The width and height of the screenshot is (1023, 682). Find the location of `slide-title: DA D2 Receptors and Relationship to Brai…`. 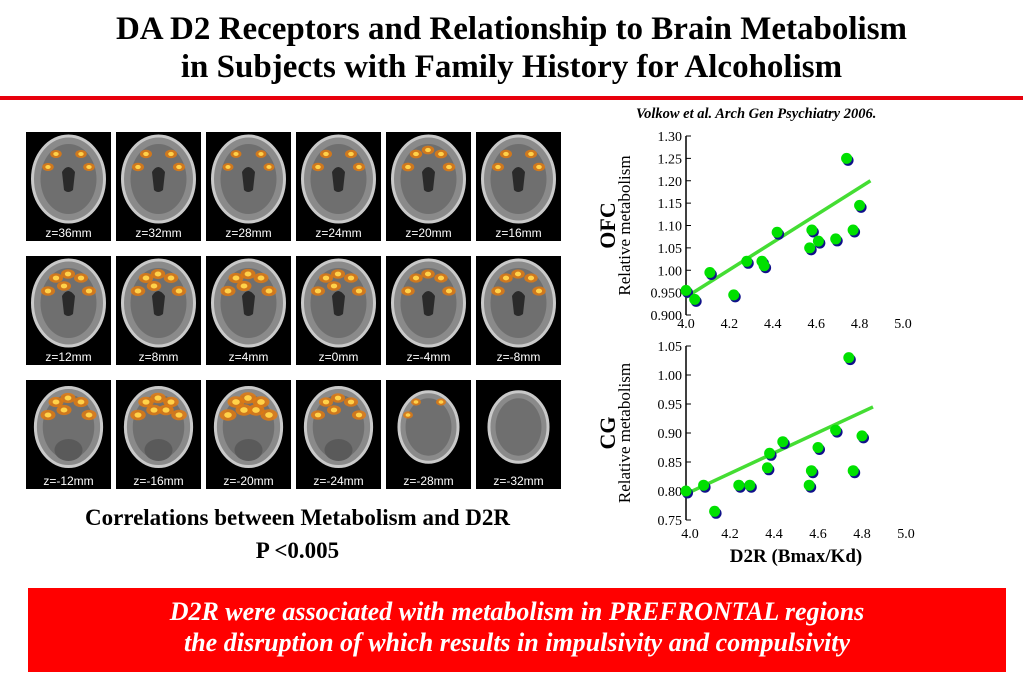

slide-title: DA D2 Receptors and Relationship to Brai… is located at coordinates (511, 48).